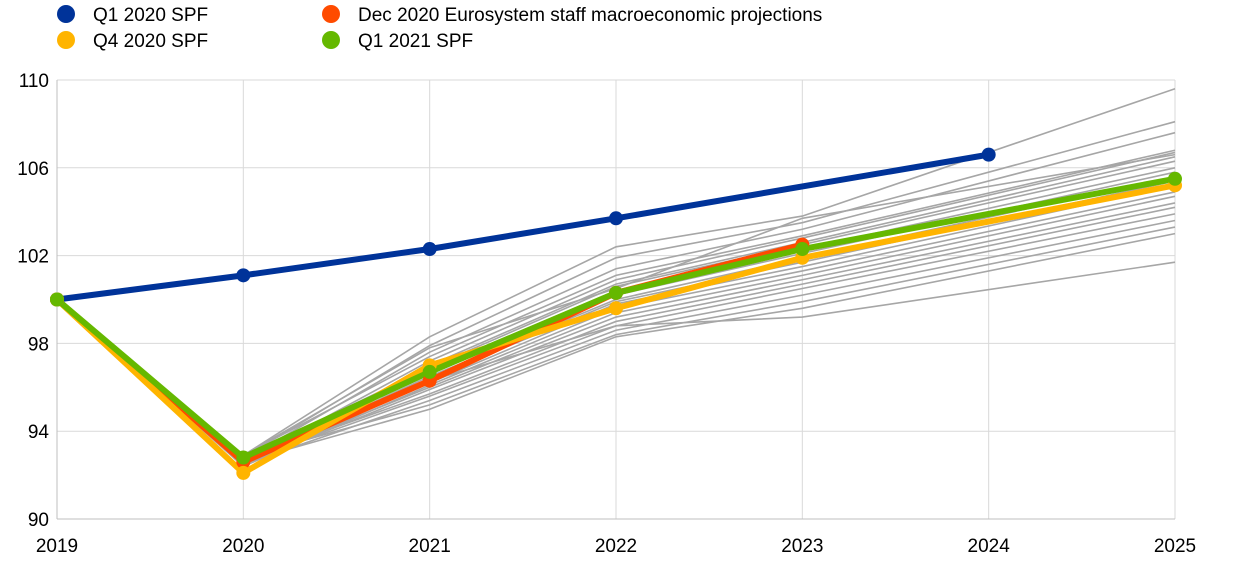 Image resolution: width=1240 pixels, height=568 pixels. Describe the element at coordinates (243, 275) in the screenshot. I see `point-q1-2020-spf-2020` at that location.